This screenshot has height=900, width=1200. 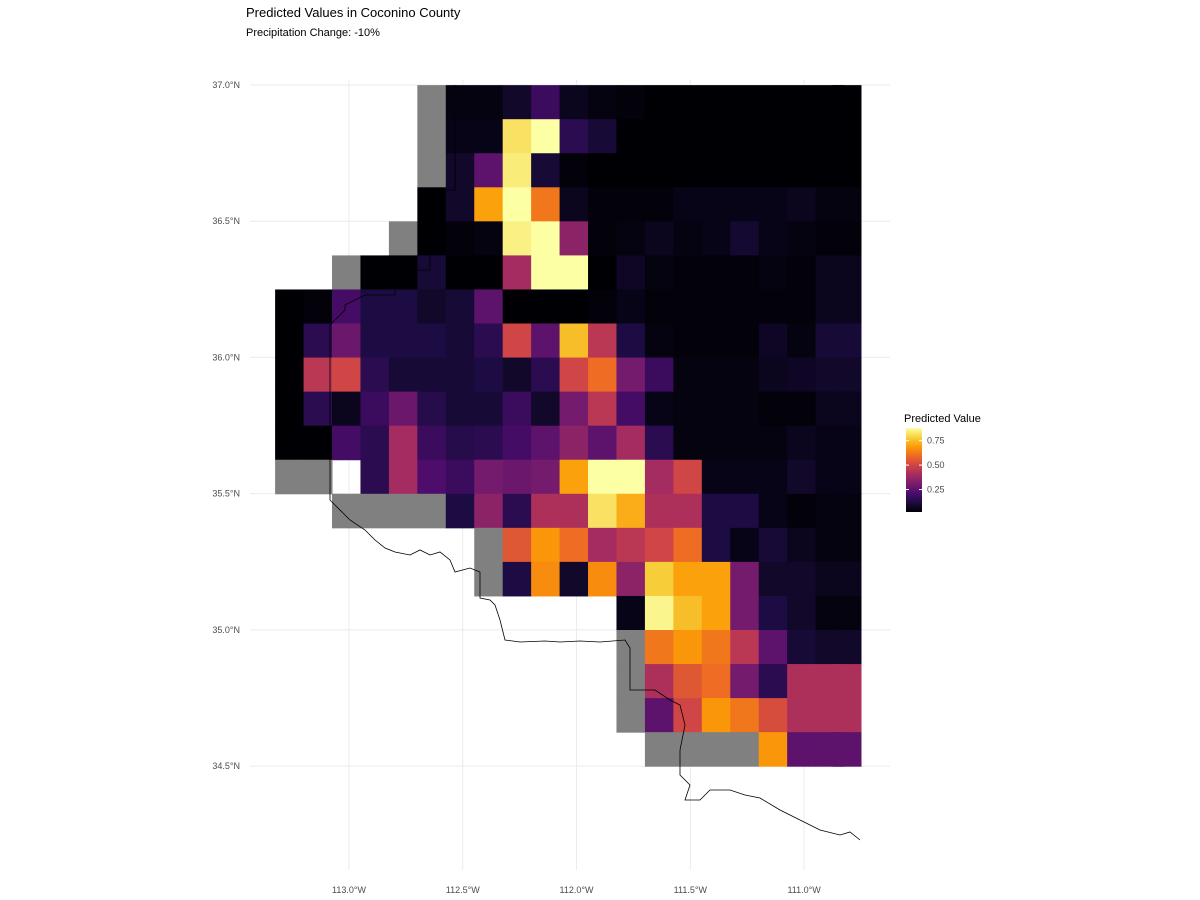 What do you see at coordinates (226, 85) in the screenshot?
I see `y-tick-label: 37.0°N` at bounding box center [226, 85].